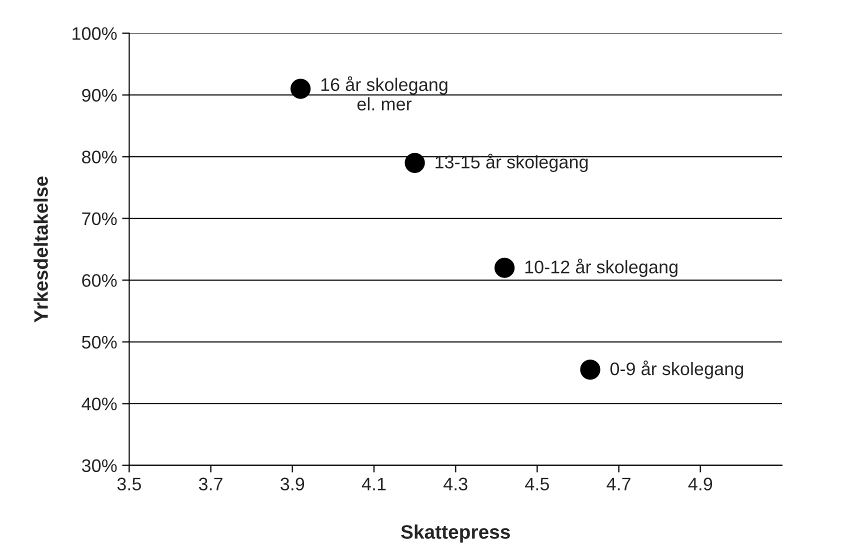  Describe the element at coordinates (99, 342) in the screenshot. I see `y-tick-label: 50%` at that location.